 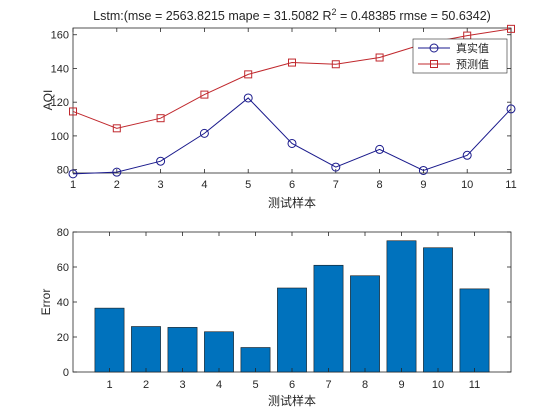 What do you see at coordinates (401, 385) in the screenshot?
I see `bar-chart-x-tick-label: 9` at bounding box center [401, 385].